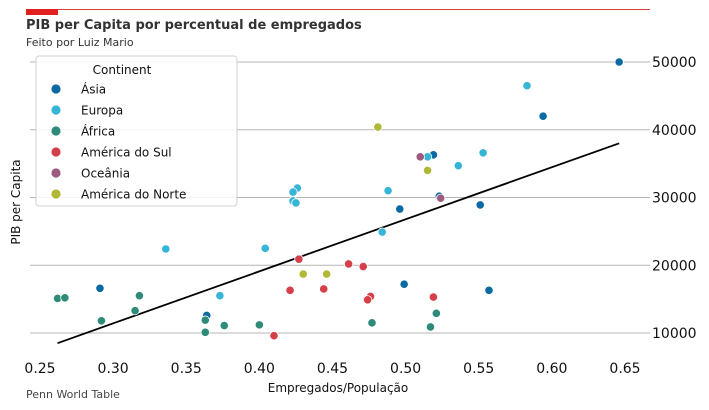 The width and height of the screenshot is (709, 410). I want to click on legend-label-2: África, so click(98, 131).